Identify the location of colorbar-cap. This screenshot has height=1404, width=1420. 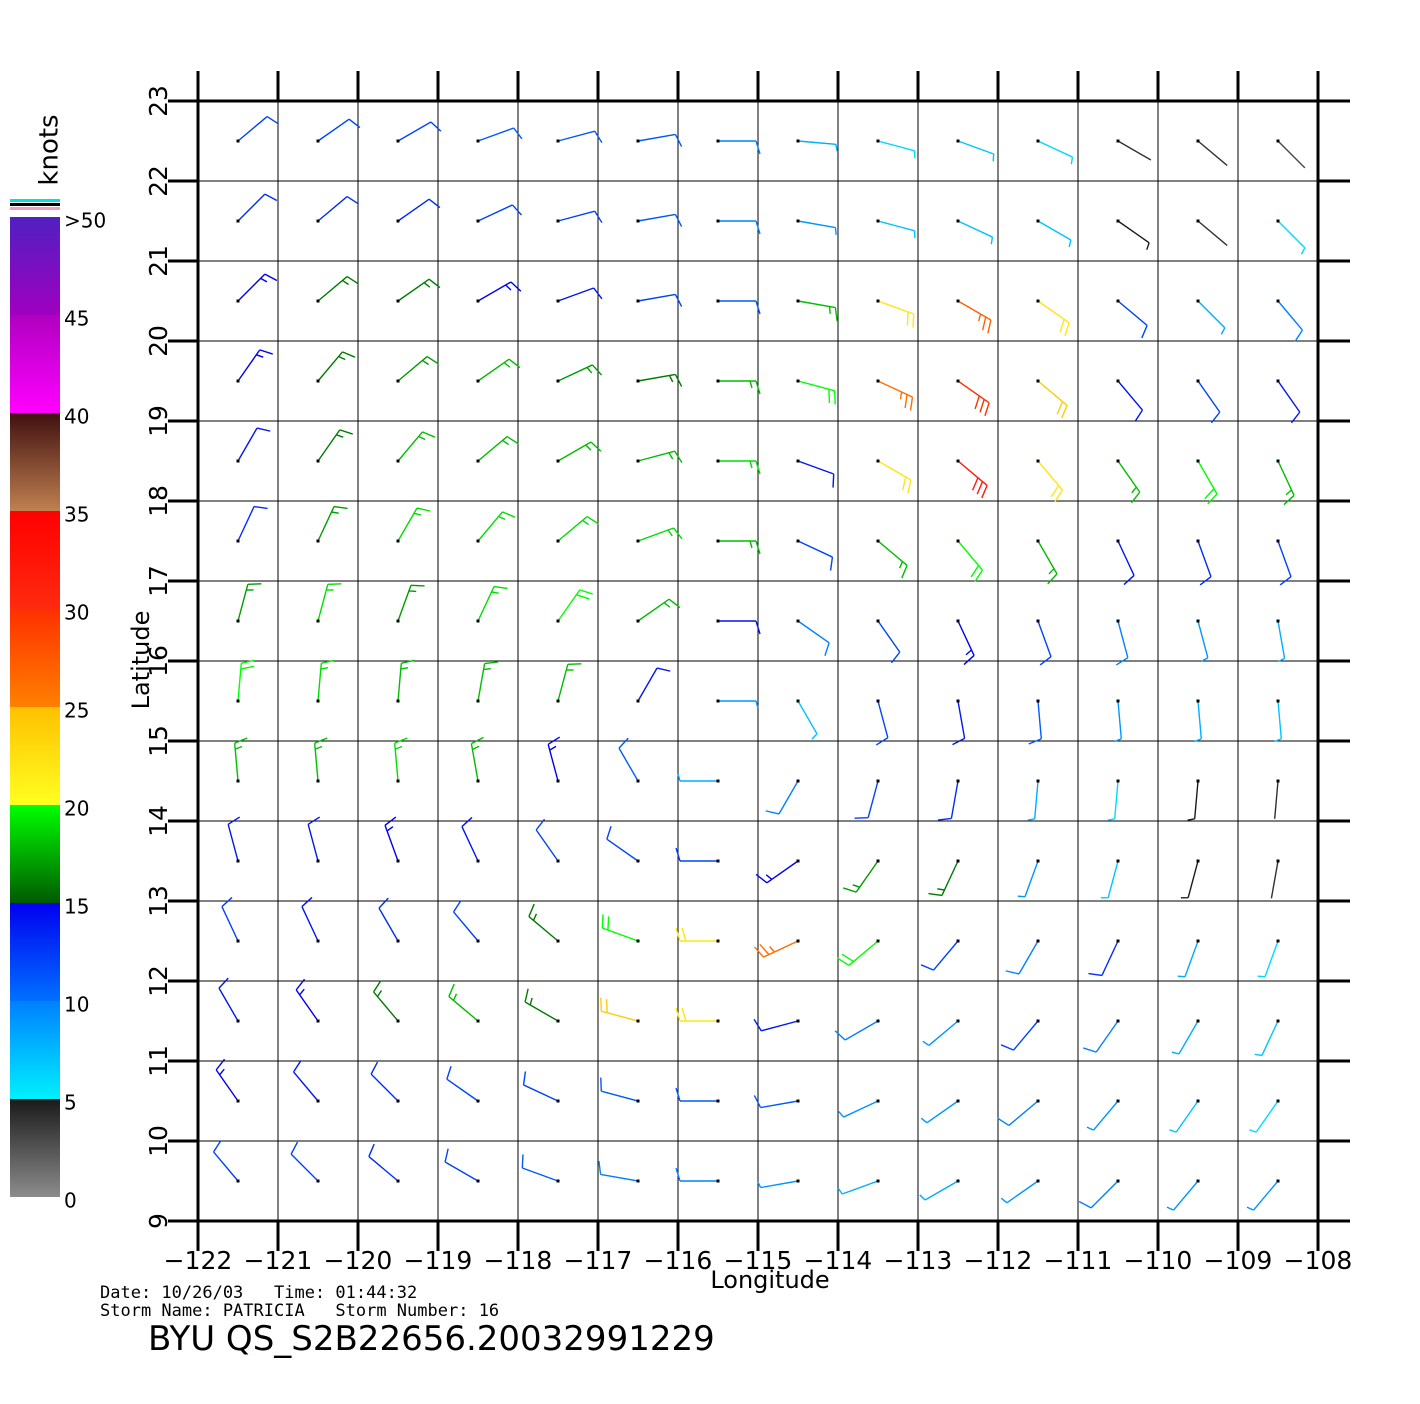
(35, 200).